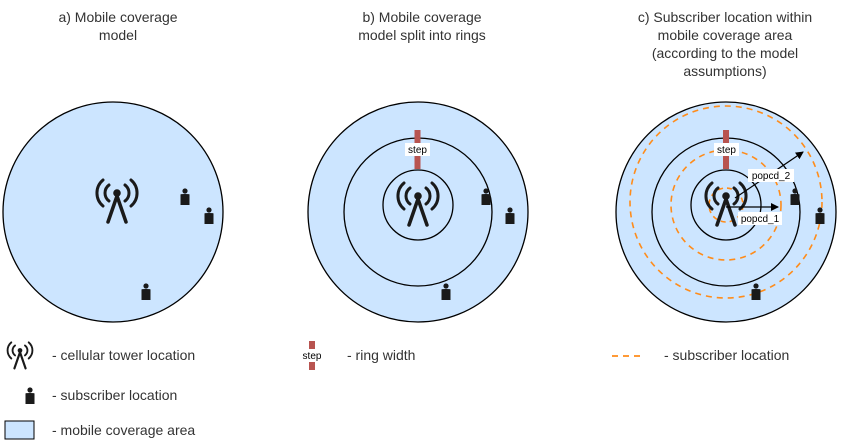 This screenshot has height=445, width=863. What do you see at coordinates (727, 355) in the screenshot?
I see `legend-subscriber-location-text: - subscriber location` at bounding box center [727, 355].